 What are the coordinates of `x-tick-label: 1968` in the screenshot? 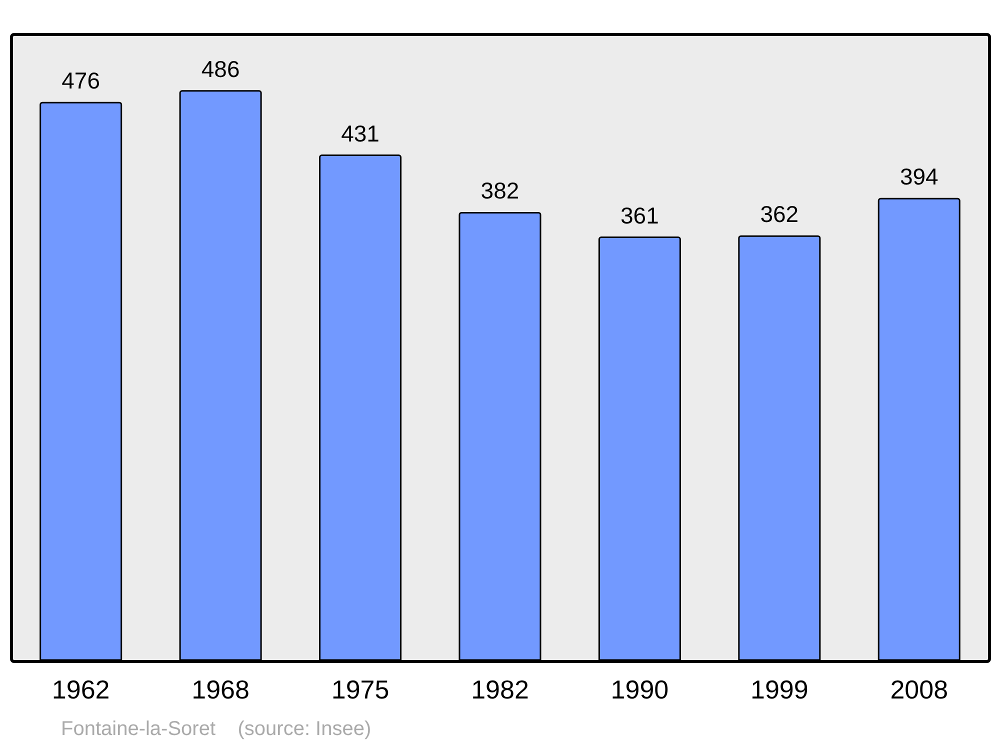 It's located at (221, 689).